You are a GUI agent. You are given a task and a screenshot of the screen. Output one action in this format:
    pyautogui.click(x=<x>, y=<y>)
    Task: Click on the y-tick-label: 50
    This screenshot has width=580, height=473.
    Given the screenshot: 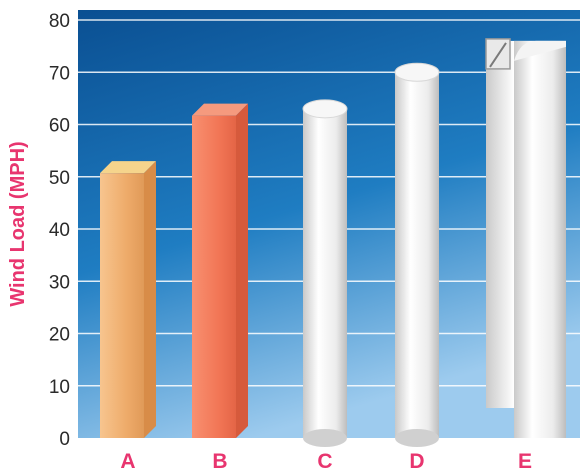 What is the action you would take?
    pyautogui.click(x=59, y=178)
    